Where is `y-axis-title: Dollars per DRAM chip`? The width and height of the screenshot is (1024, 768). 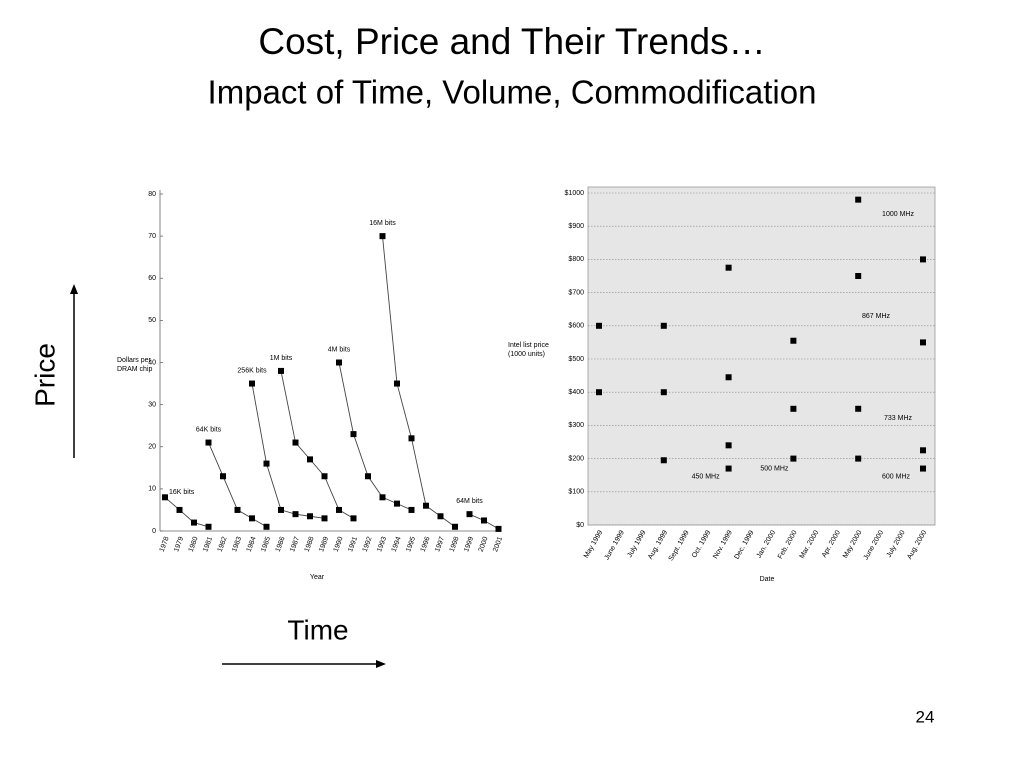 y-axis-title: Dollars per DRAM chip is located at coordinates (135, 365).